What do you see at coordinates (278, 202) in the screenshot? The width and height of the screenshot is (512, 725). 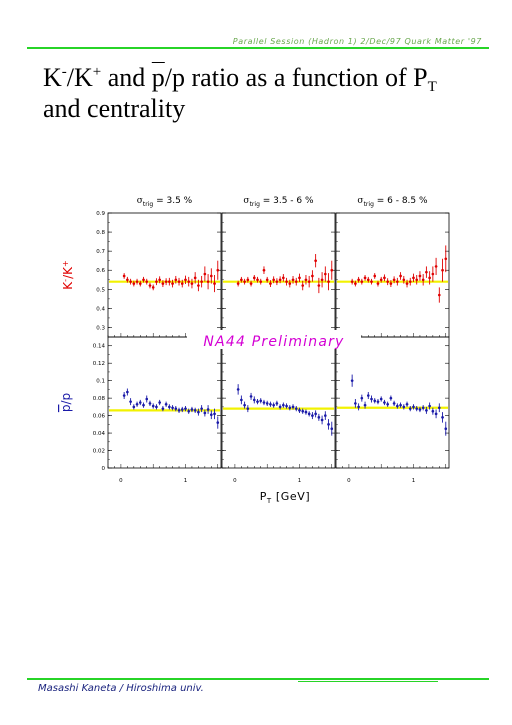 I see `column-title: σtrig = 3.5 - 6 %` at bounding box center [278, 202].